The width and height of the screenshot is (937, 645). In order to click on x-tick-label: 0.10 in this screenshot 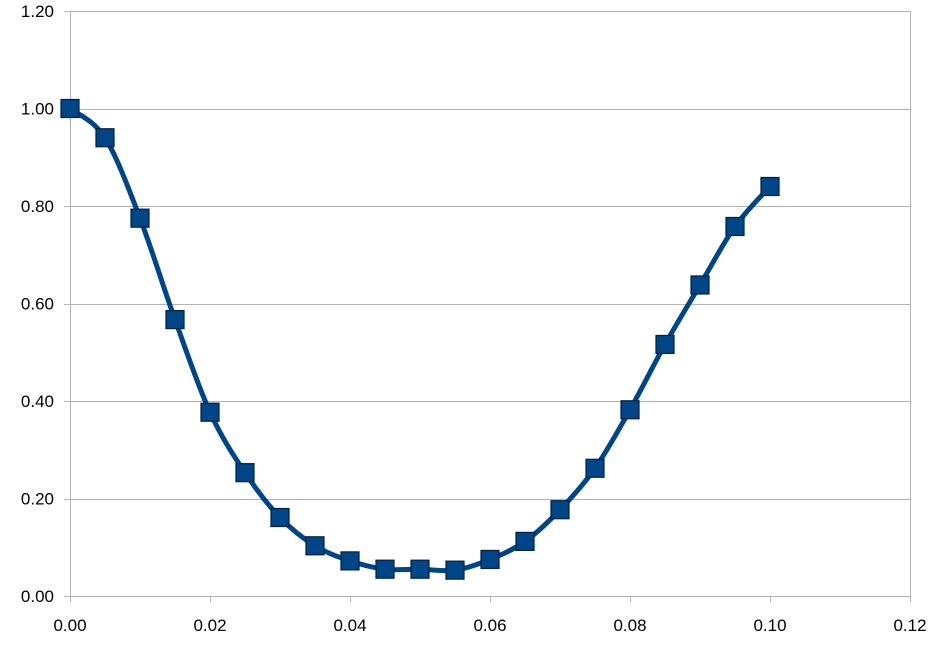, I will do `click(769, 625)`.